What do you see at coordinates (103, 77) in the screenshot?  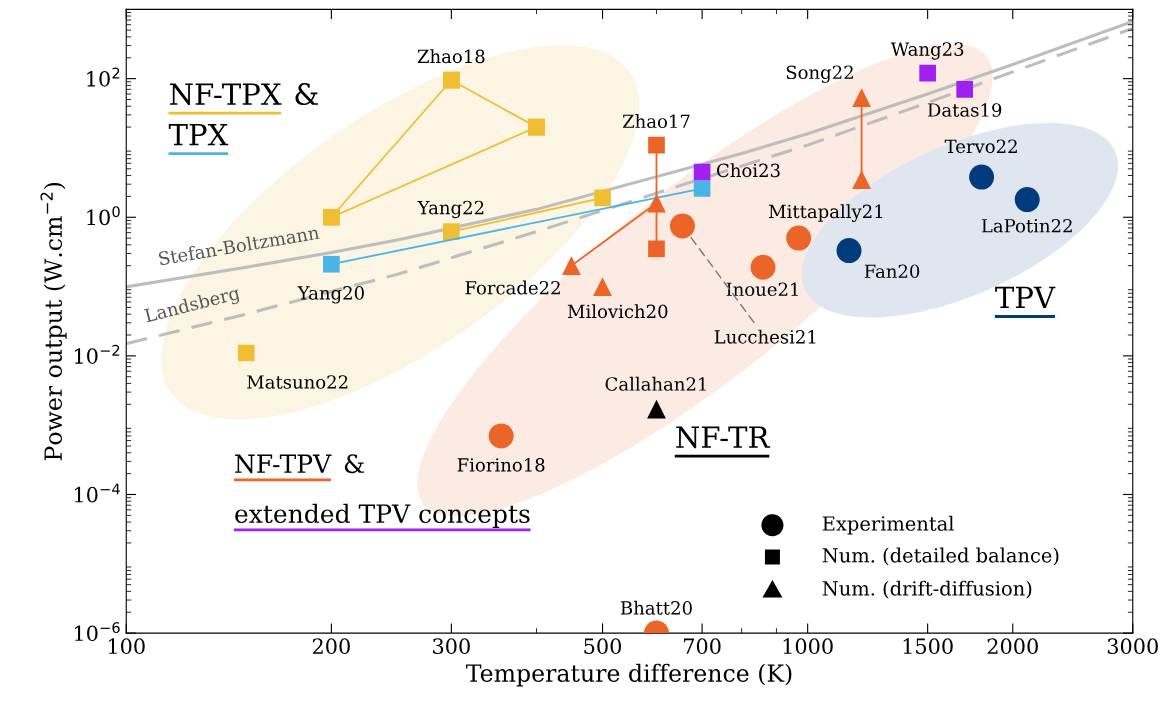 I see `y-tick-label: 10$^{2}$` at bounding box center [103, 77].